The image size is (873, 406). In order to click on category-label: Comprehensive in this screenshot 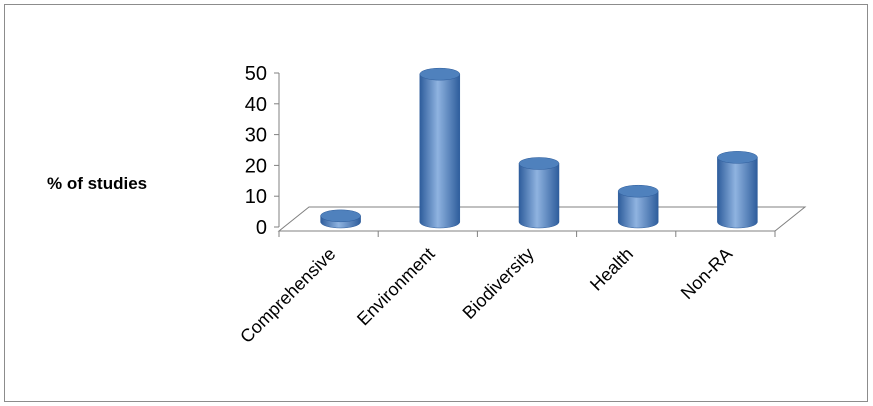, I will do `click(287, 295)`.